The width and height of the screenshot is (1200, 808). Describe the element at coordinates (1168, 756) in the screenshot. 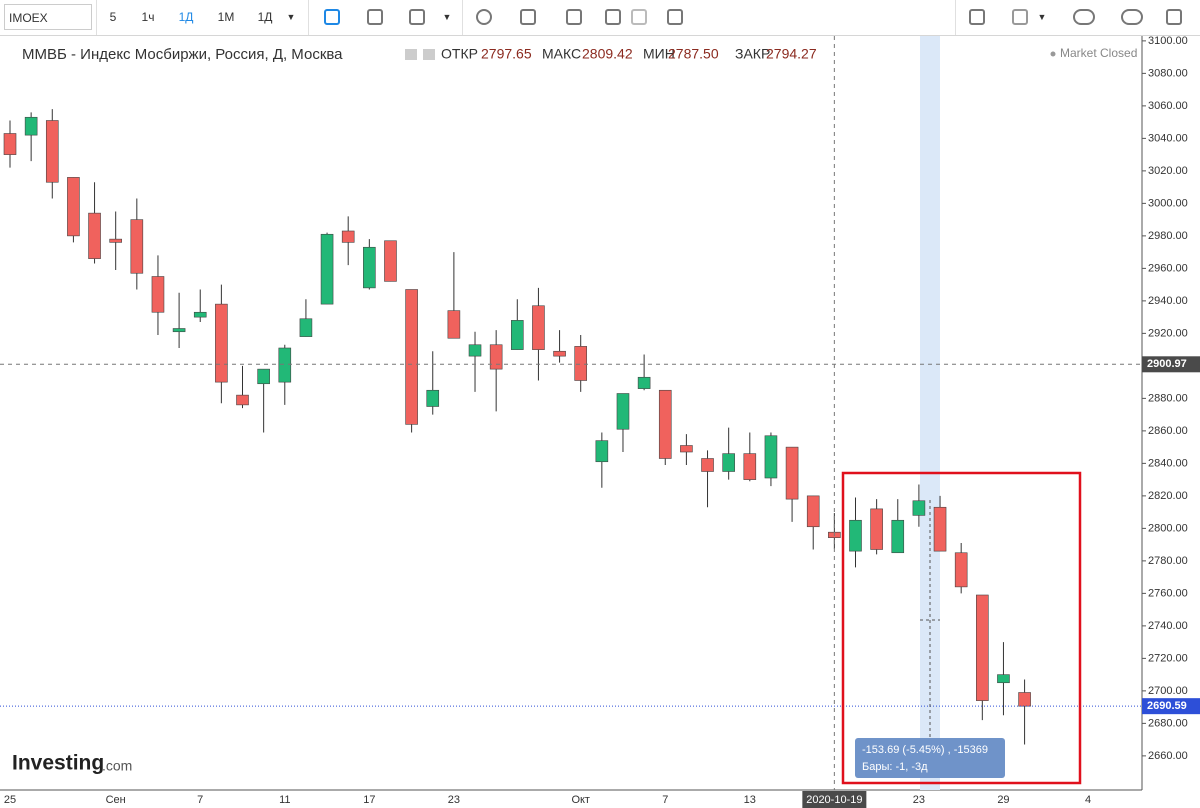

I see `y-tick-label: 2660.00` at that location.